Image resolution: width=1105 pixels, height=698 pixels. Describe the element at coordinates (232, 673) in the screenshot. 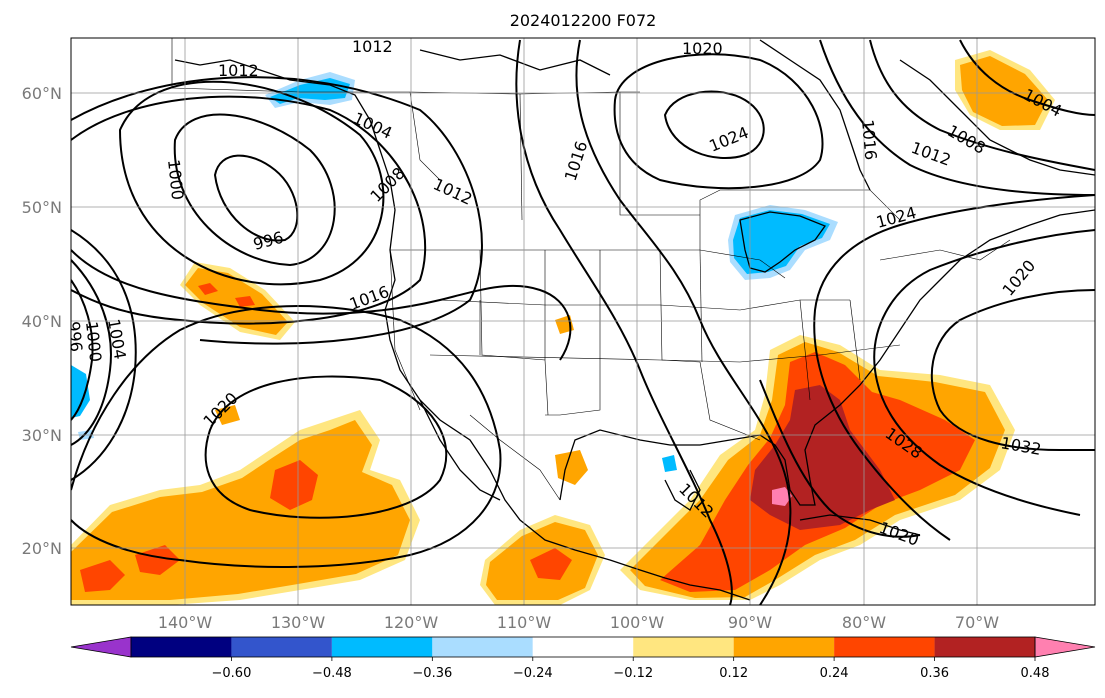

I see `colorbar-tick-label: −0.60` at that location.